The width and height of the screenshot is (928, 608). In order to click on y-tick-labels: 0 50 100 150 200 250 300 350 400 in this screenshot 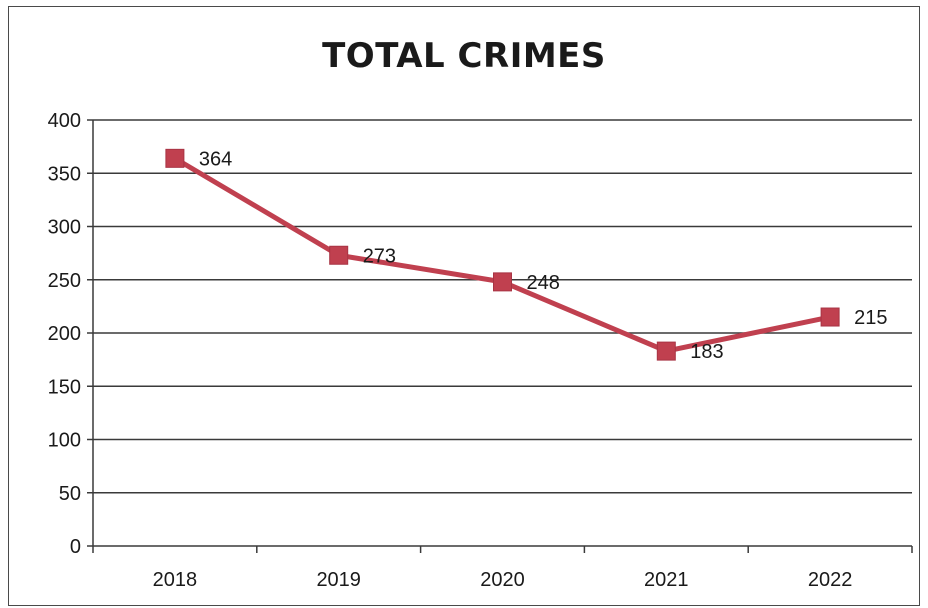, I will do `click(64, 334)`.